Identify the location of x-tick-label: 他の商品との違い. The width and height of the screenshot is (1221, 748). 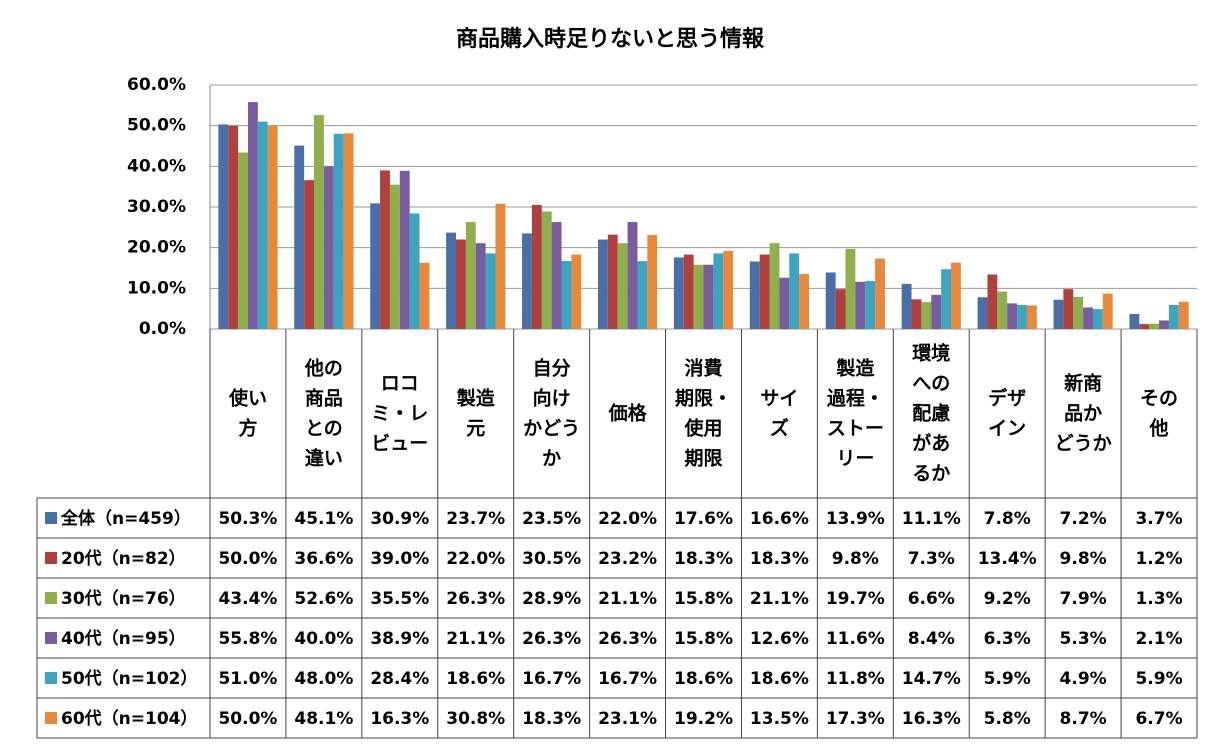
(323, 412).